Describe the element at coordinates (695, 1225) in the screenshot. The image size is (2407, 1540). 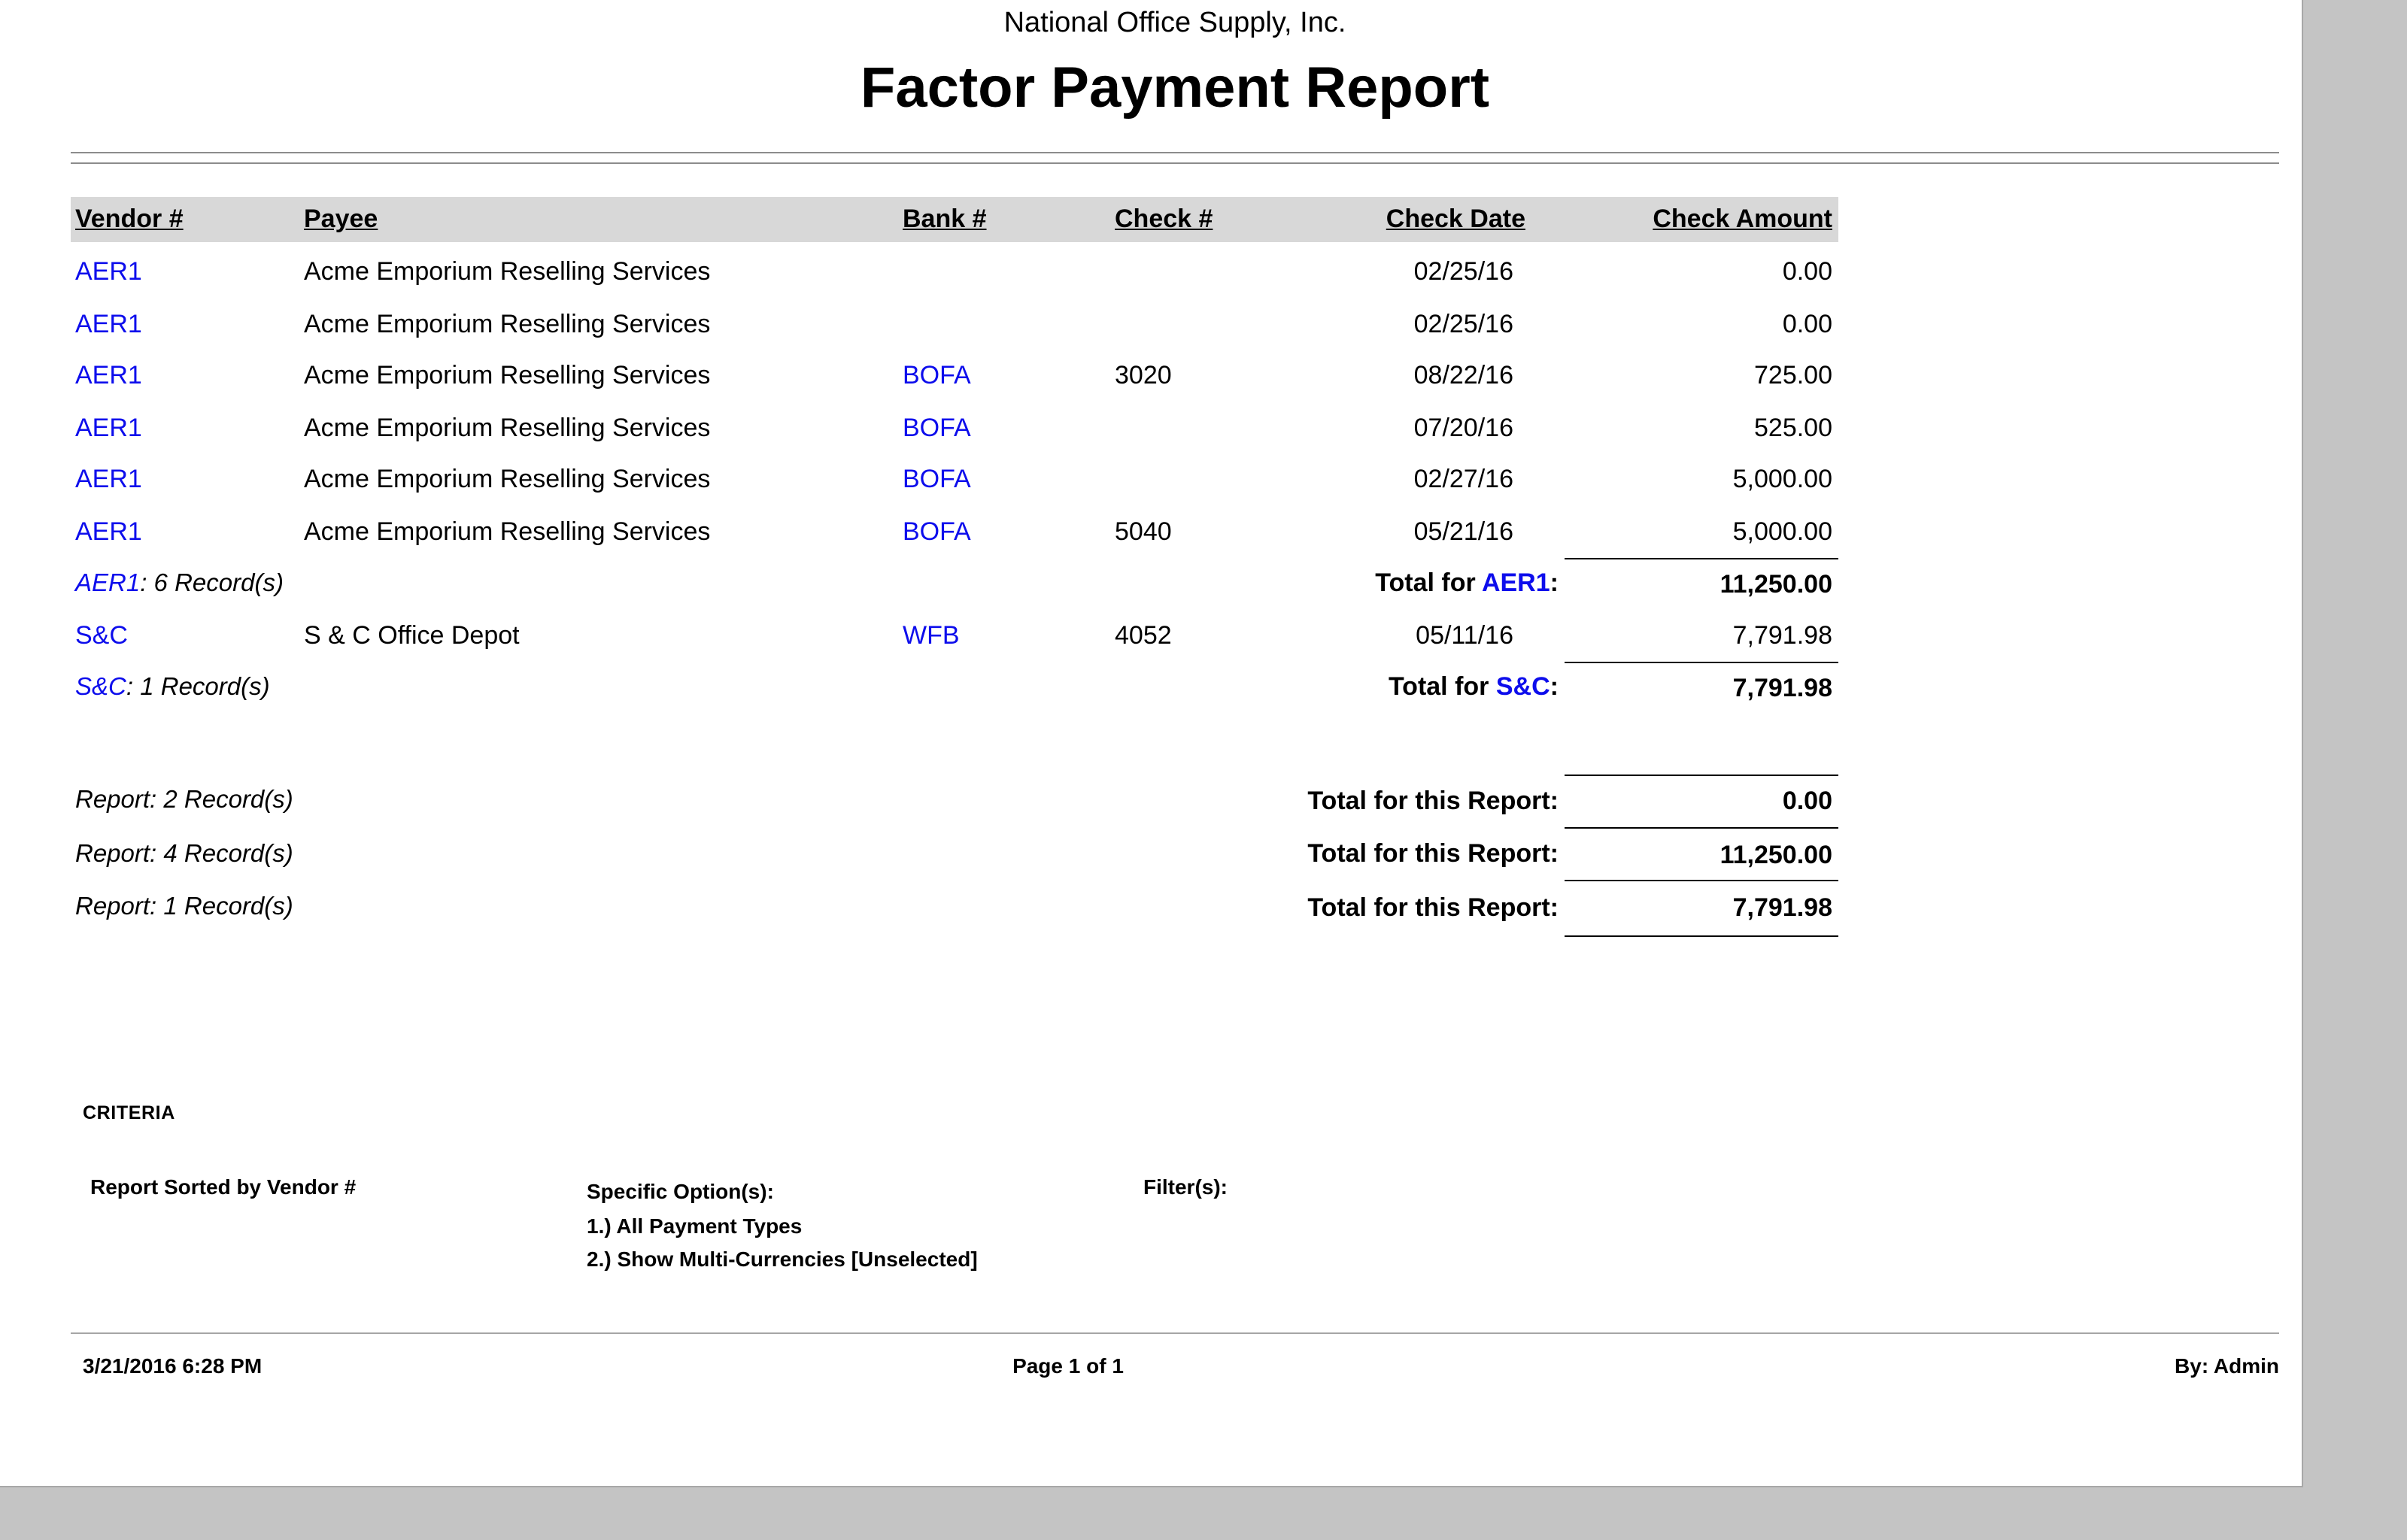
I see `criteria-option: 1.) All Payment Types` at that location.